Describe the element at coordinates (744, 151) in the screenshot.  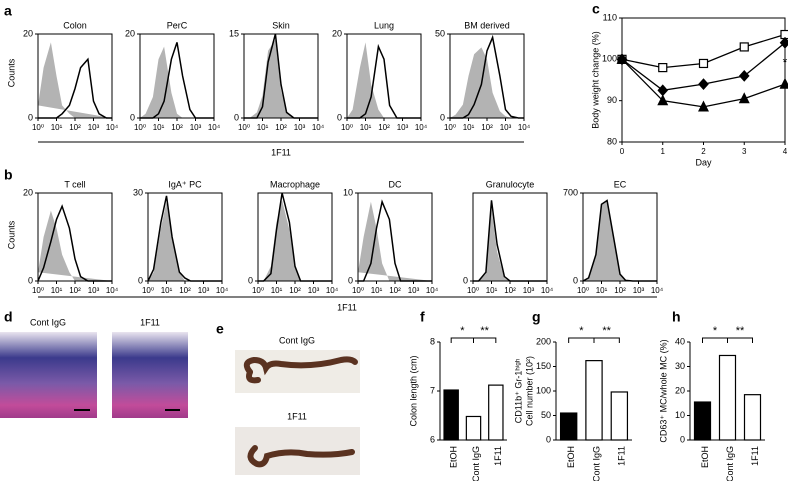
I see `x-tick-label: 3` at that location.